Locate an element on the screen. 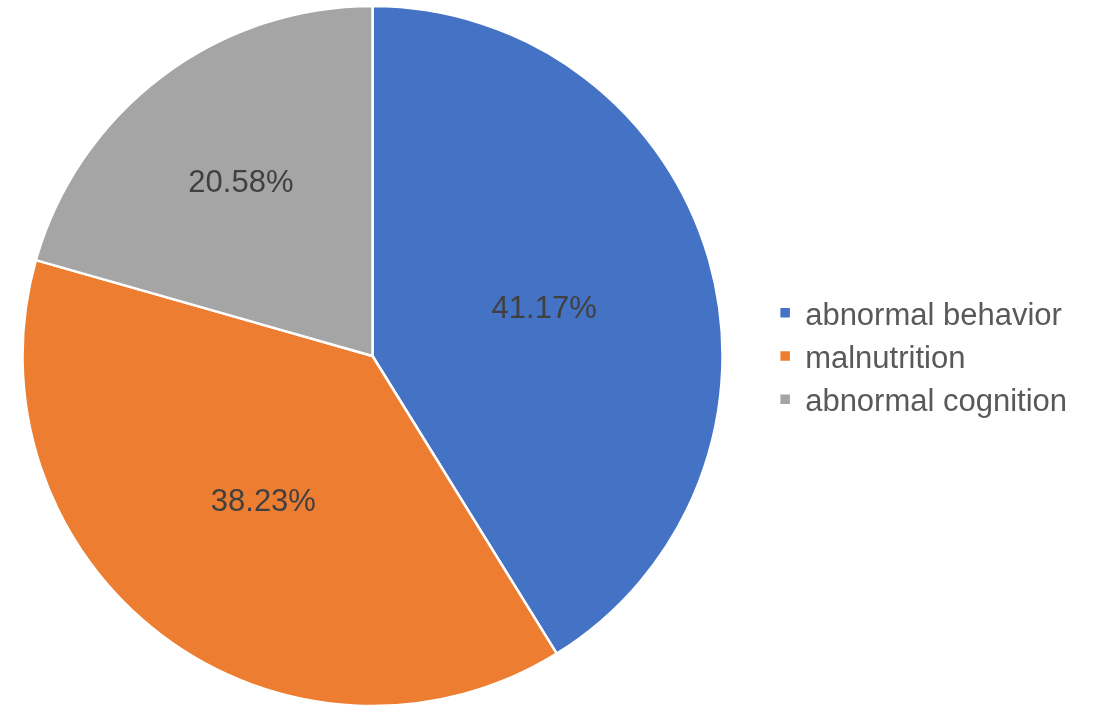 Image resolution: width=1117 pixels, height=712 pixels. data-label: 41.17% is located at coordinates (544, 307).